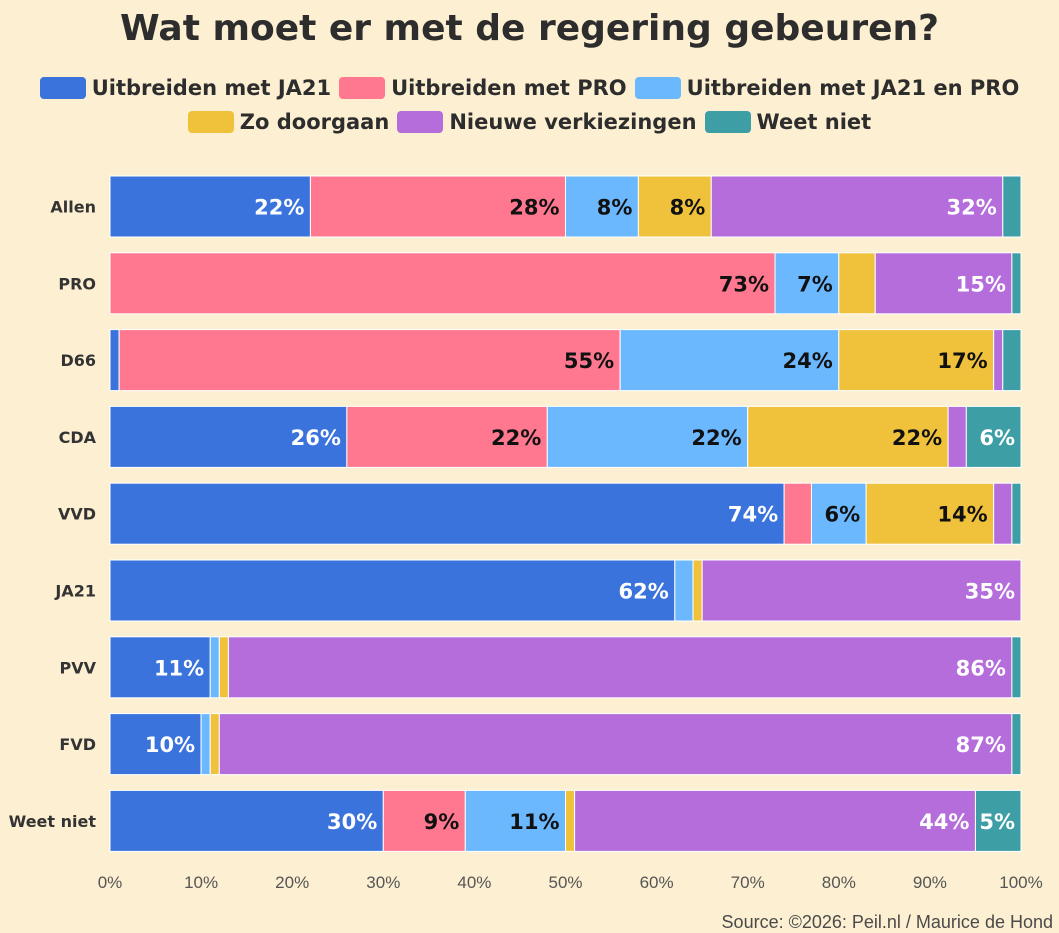 This screenshot has height=933, width=1059. I want to click on source-note: Source: ©2026: Peil.nl / Maurice de Hond, so click(887, 922).